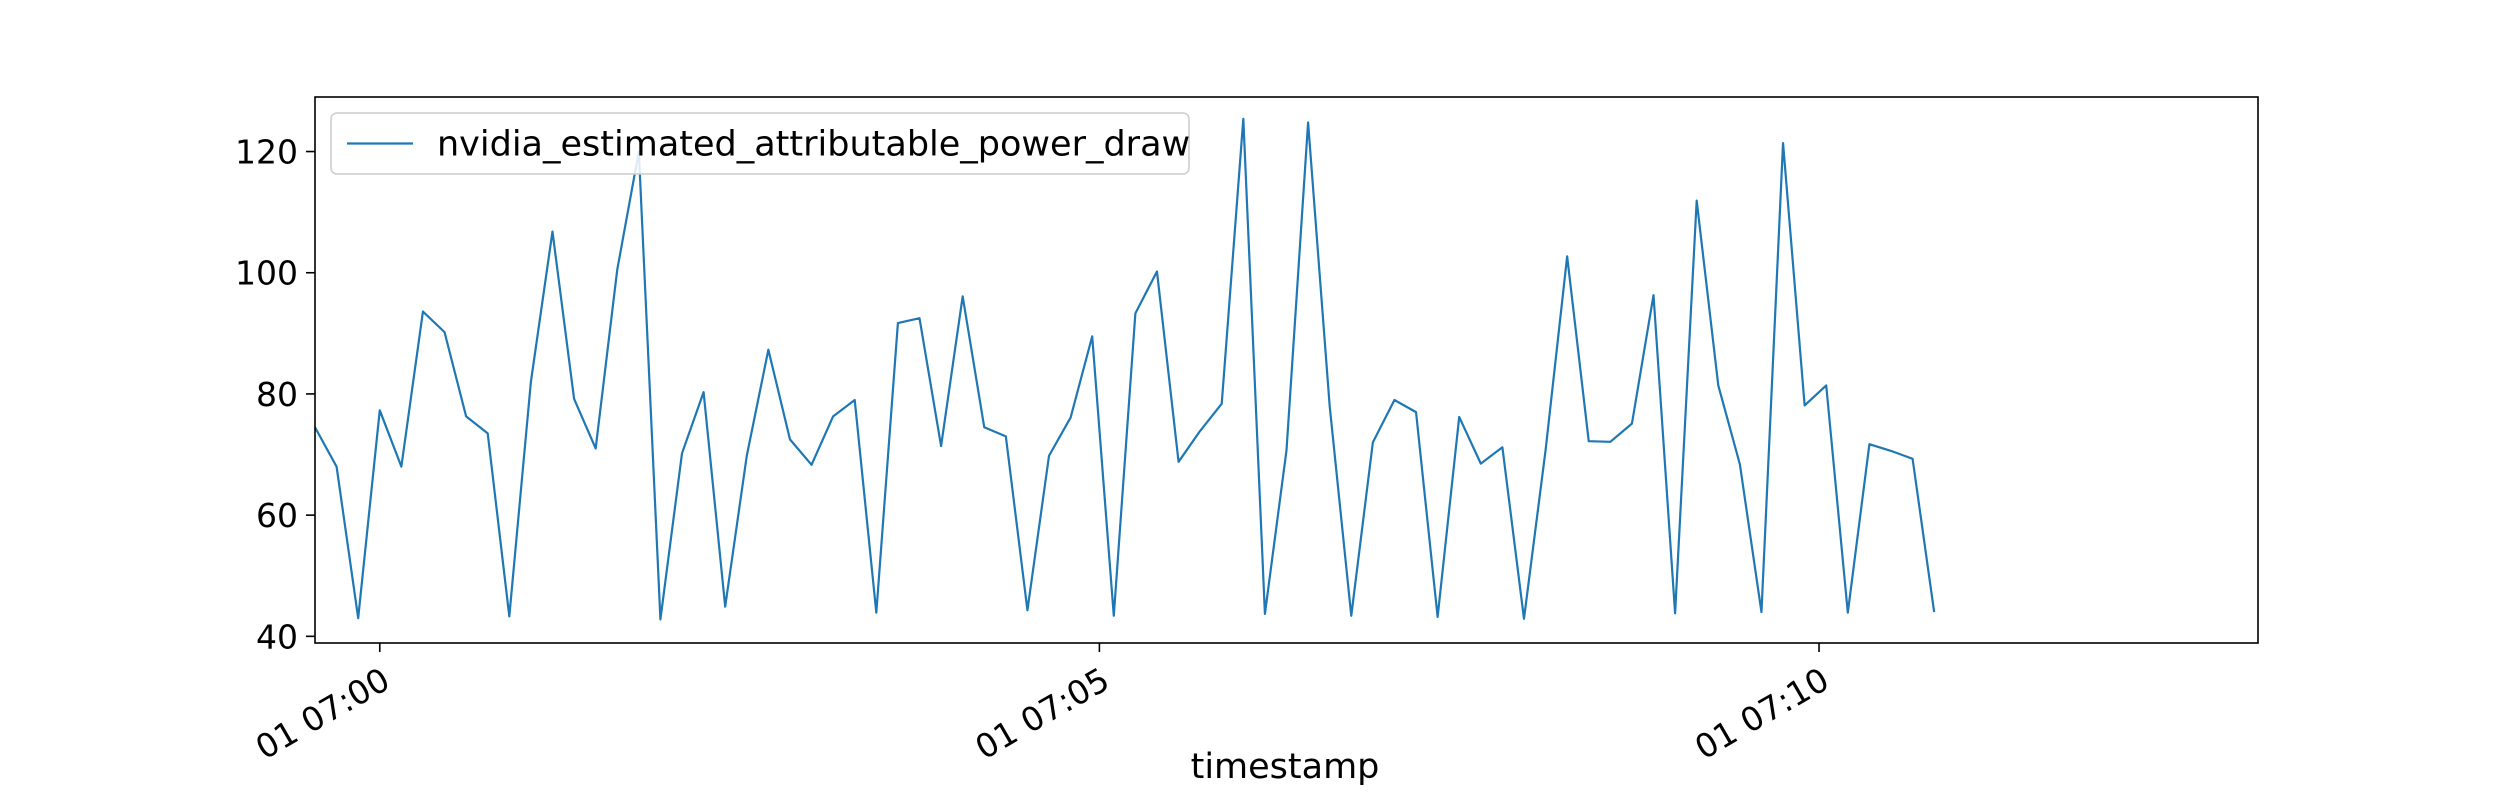  What do you see at coordinates (813, 145) in the screenshot?
I see `legend-entry-label: nvidia_estimated_attributable_power_draw` at bounding box center [813, 145].